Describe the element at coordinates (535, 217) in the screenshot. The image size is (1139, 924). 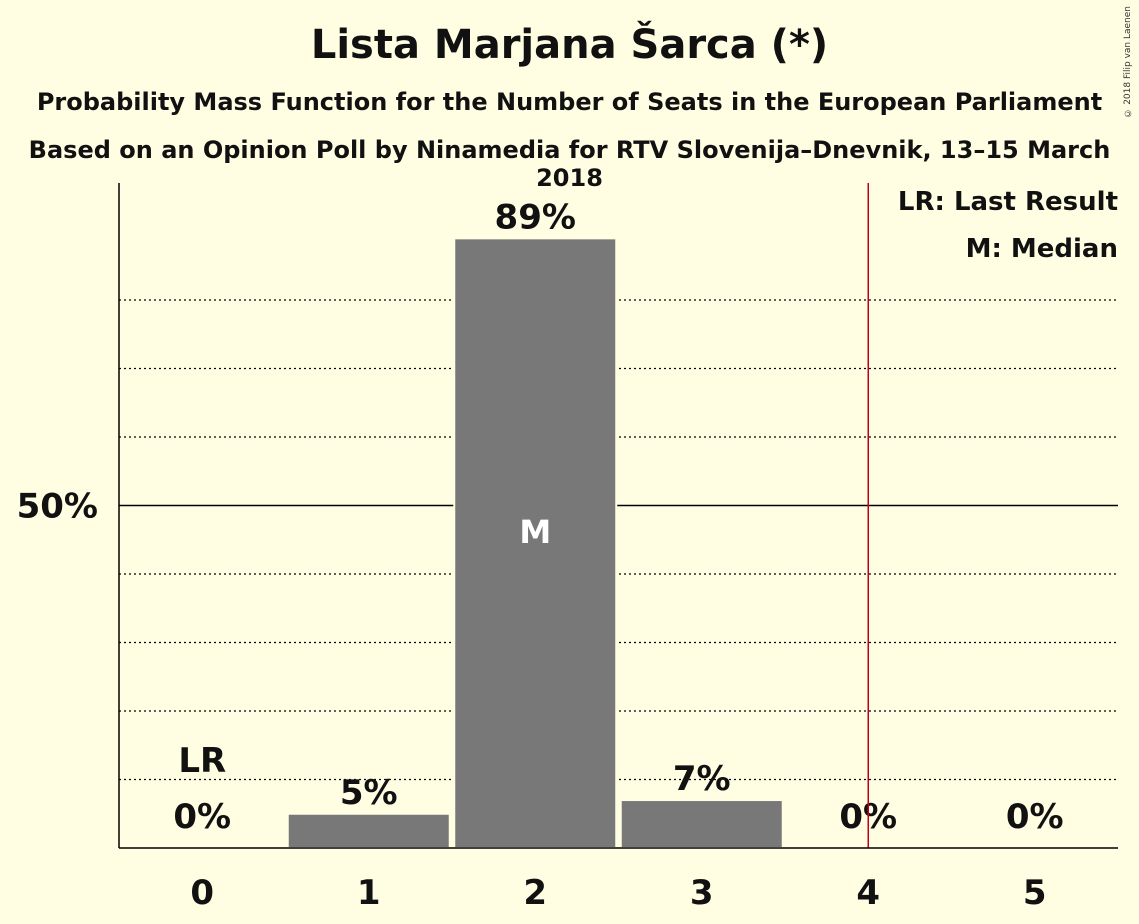
I see `bar-value-label: 89%` at that location.